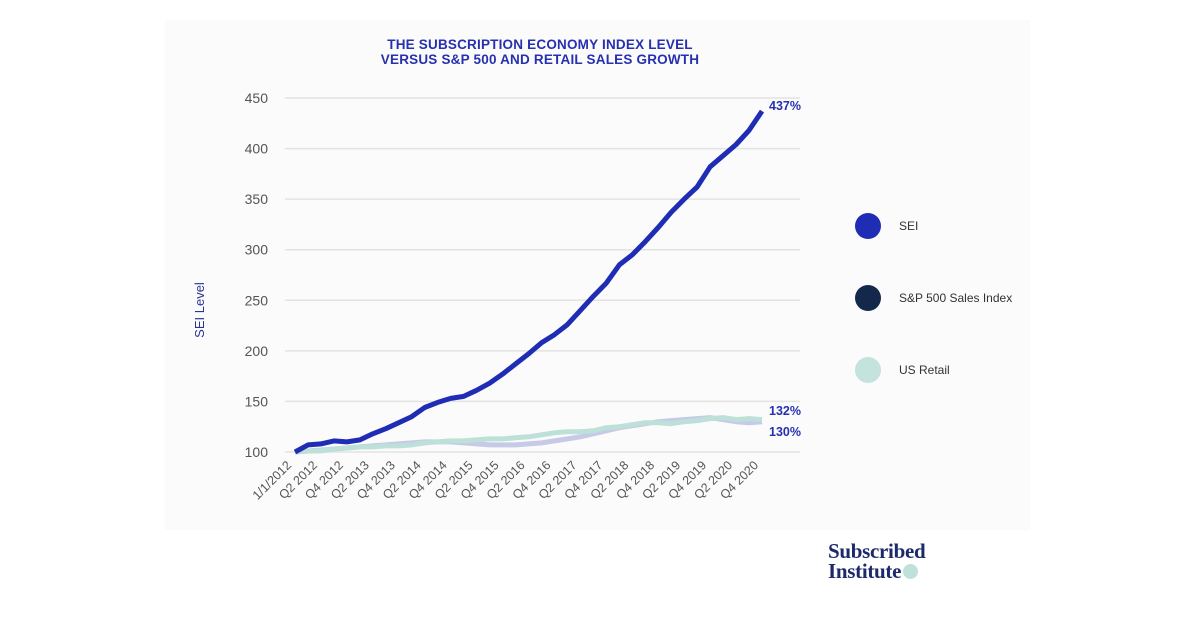 The height and width of the screenshot is (627, 1200). What do you see at coordinates (257, 199) in the screenshot?
I see `y-tick-label: 350` at bounding box center [257, 199].